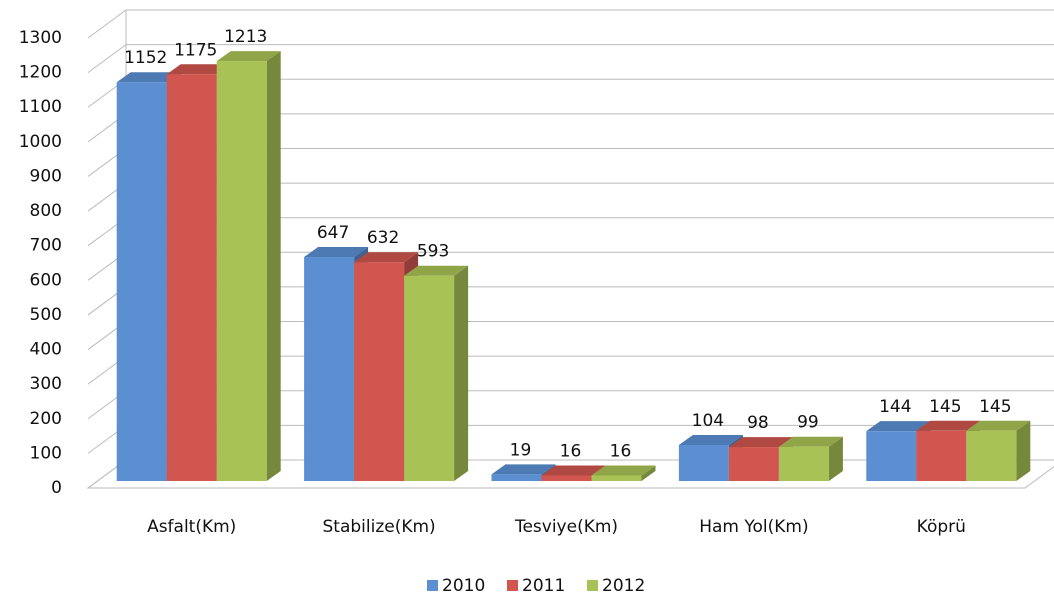 This screenshot has width=1054, height=602. What do you see at coordinates (433, 252) in the screenshot?
I see `value-label: 593` at bounding box center [433, 252].